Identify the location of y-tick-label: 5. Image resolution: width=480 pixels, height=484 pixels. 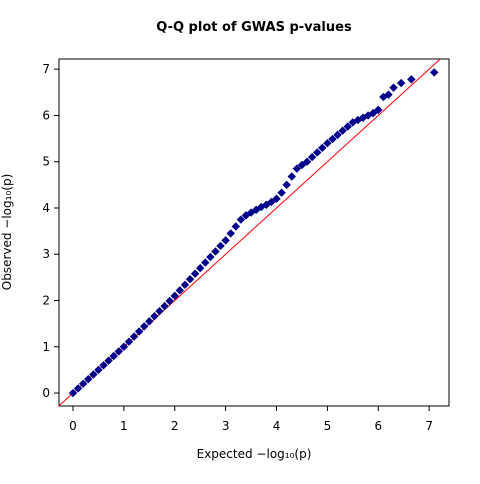
(46, 162).